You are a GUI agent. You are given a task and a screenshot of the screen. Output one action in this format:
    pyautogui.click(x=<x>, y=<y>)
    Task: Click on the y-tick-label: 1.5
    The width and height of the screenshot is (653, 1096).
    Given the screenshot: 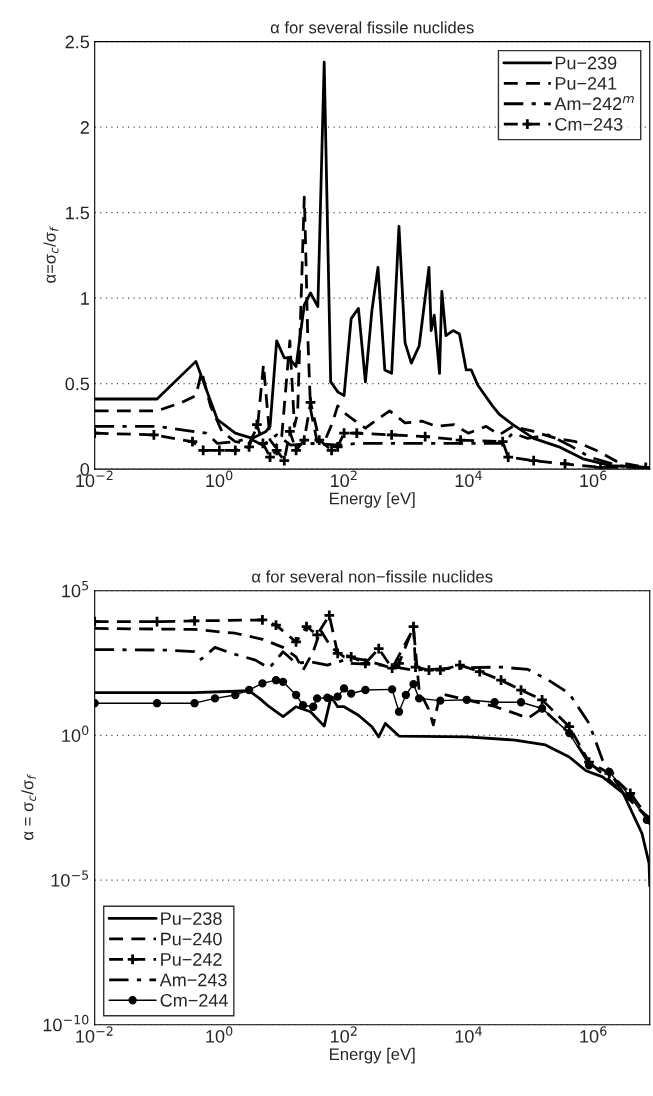 What is the action you would take?
    pyautogui.click(x=78, y=213)
    